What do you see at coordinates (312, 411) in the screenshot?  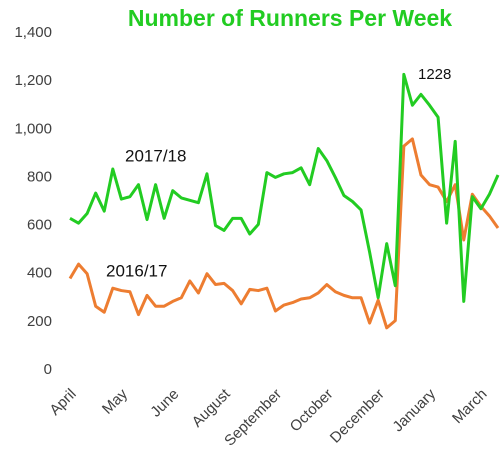 I see `x-tick-label: October` at bounding box center [312, 411].